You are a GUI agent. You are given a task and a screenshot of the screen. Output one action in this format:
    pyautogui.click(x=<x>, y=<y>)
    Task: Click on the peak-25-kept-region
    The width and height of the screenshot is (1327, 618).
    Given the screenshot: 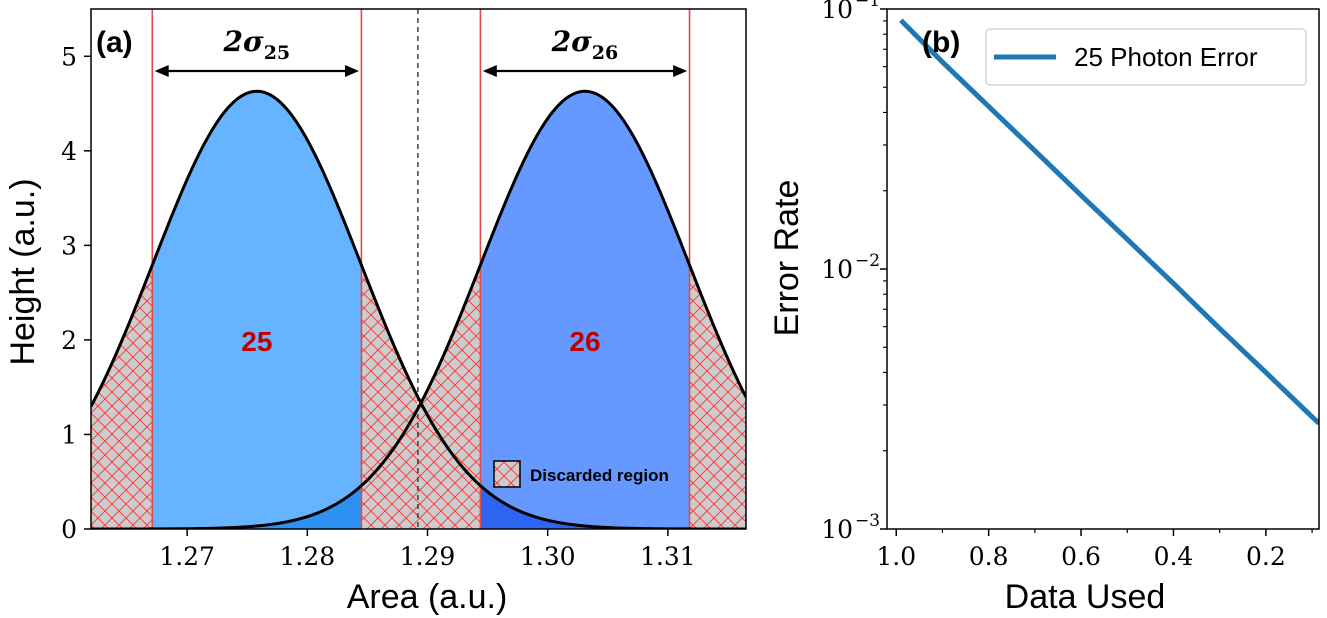 What is the action you would take?
    pyautogui.click(x=257, y=310)
    